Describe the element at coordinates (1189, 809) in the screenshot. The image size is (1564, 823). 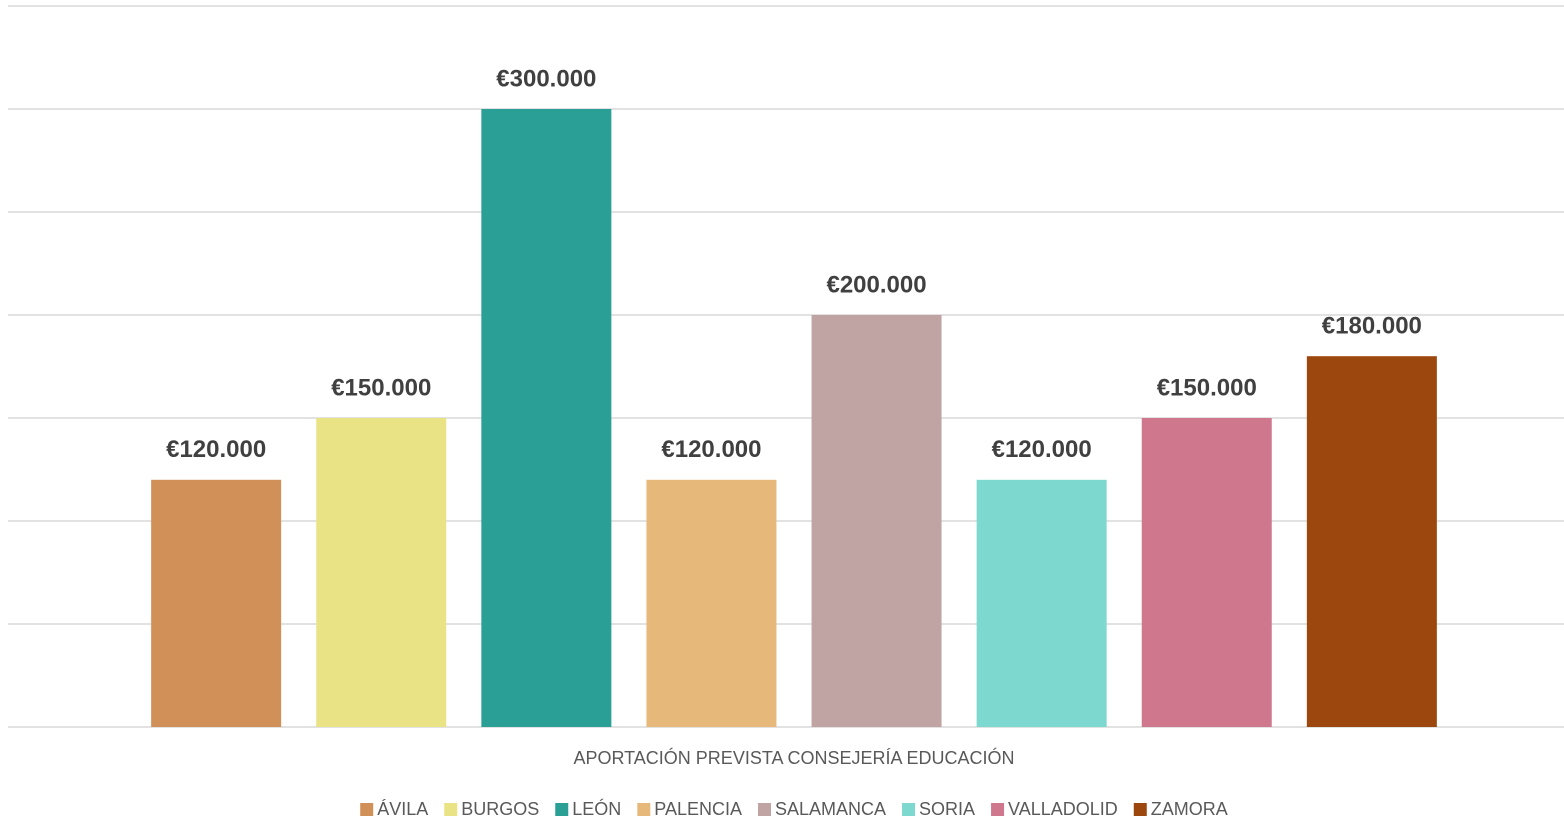
I see `legend-label: ZAMORA` at that location.